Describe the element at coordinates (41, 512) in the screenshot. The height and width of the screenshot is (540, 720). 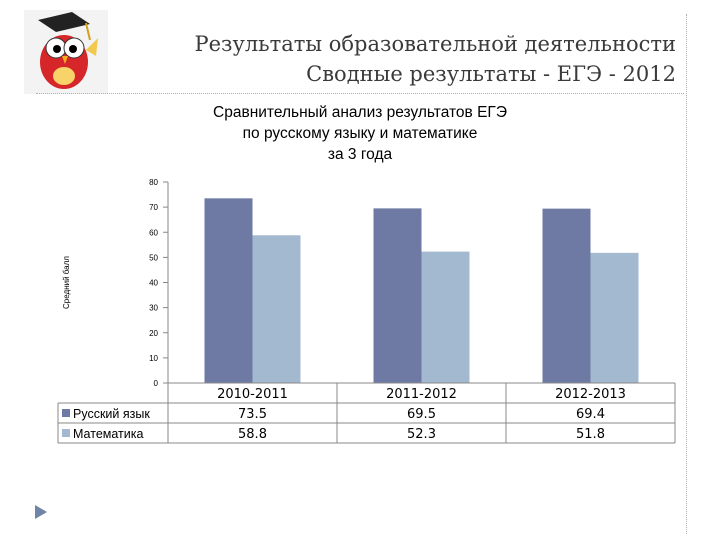
I see `arrow-right-icon` at that location.